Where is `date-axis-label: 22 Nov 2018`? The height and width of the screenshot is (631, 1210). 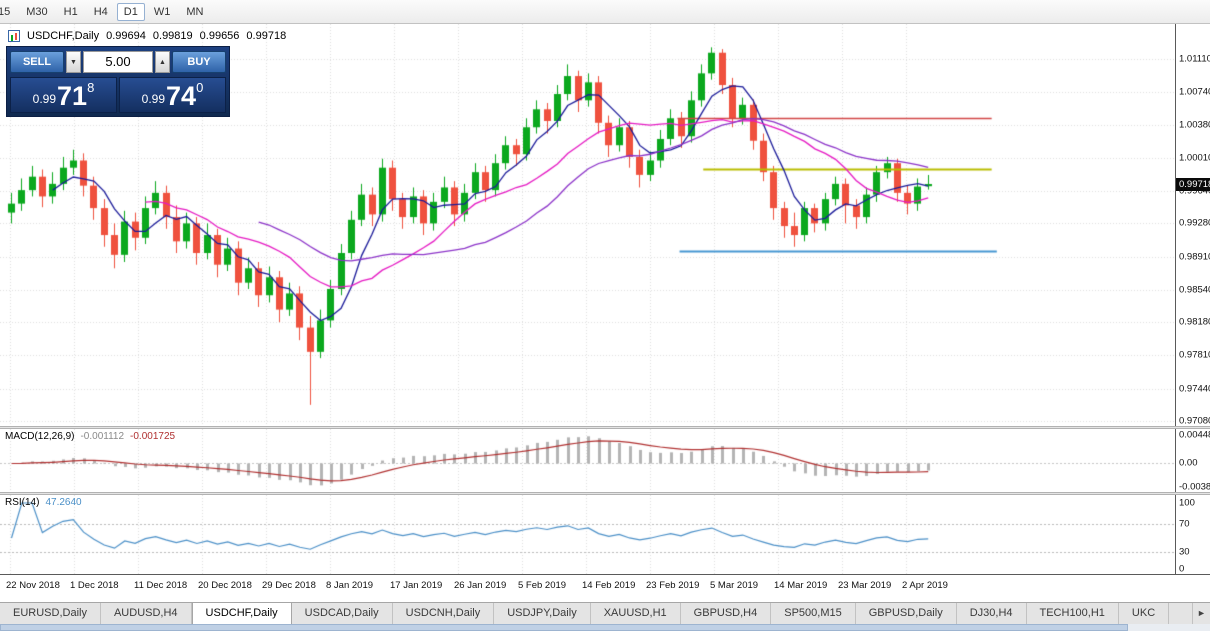
date-axis-label: 22 Nov 2018 is located at coordinates (33, 585).